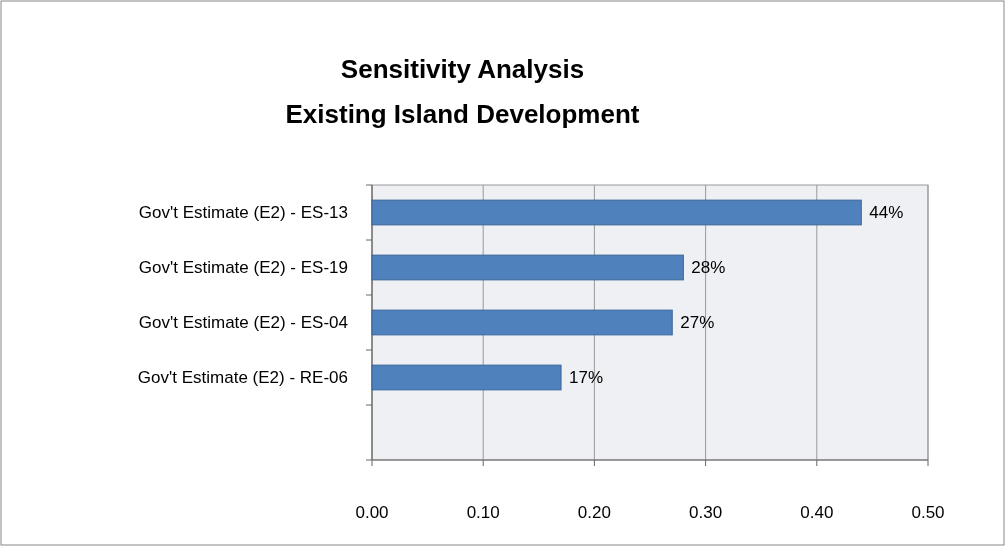  I want to click on x-tick-label: 0.20, so click(594, 512).